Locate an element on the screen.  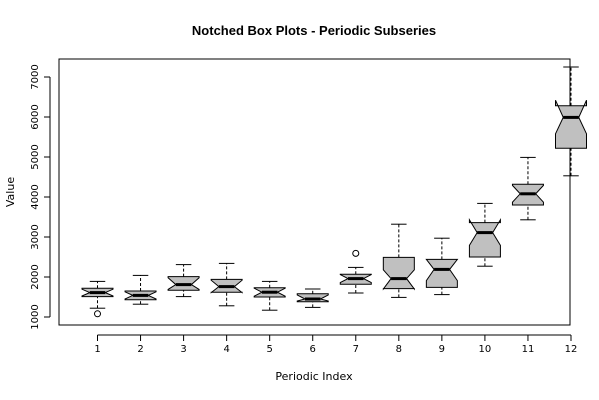
y-axis: 1000 2000 3000 4000 5000 6000 7000 is located at coordinates (40, 197).